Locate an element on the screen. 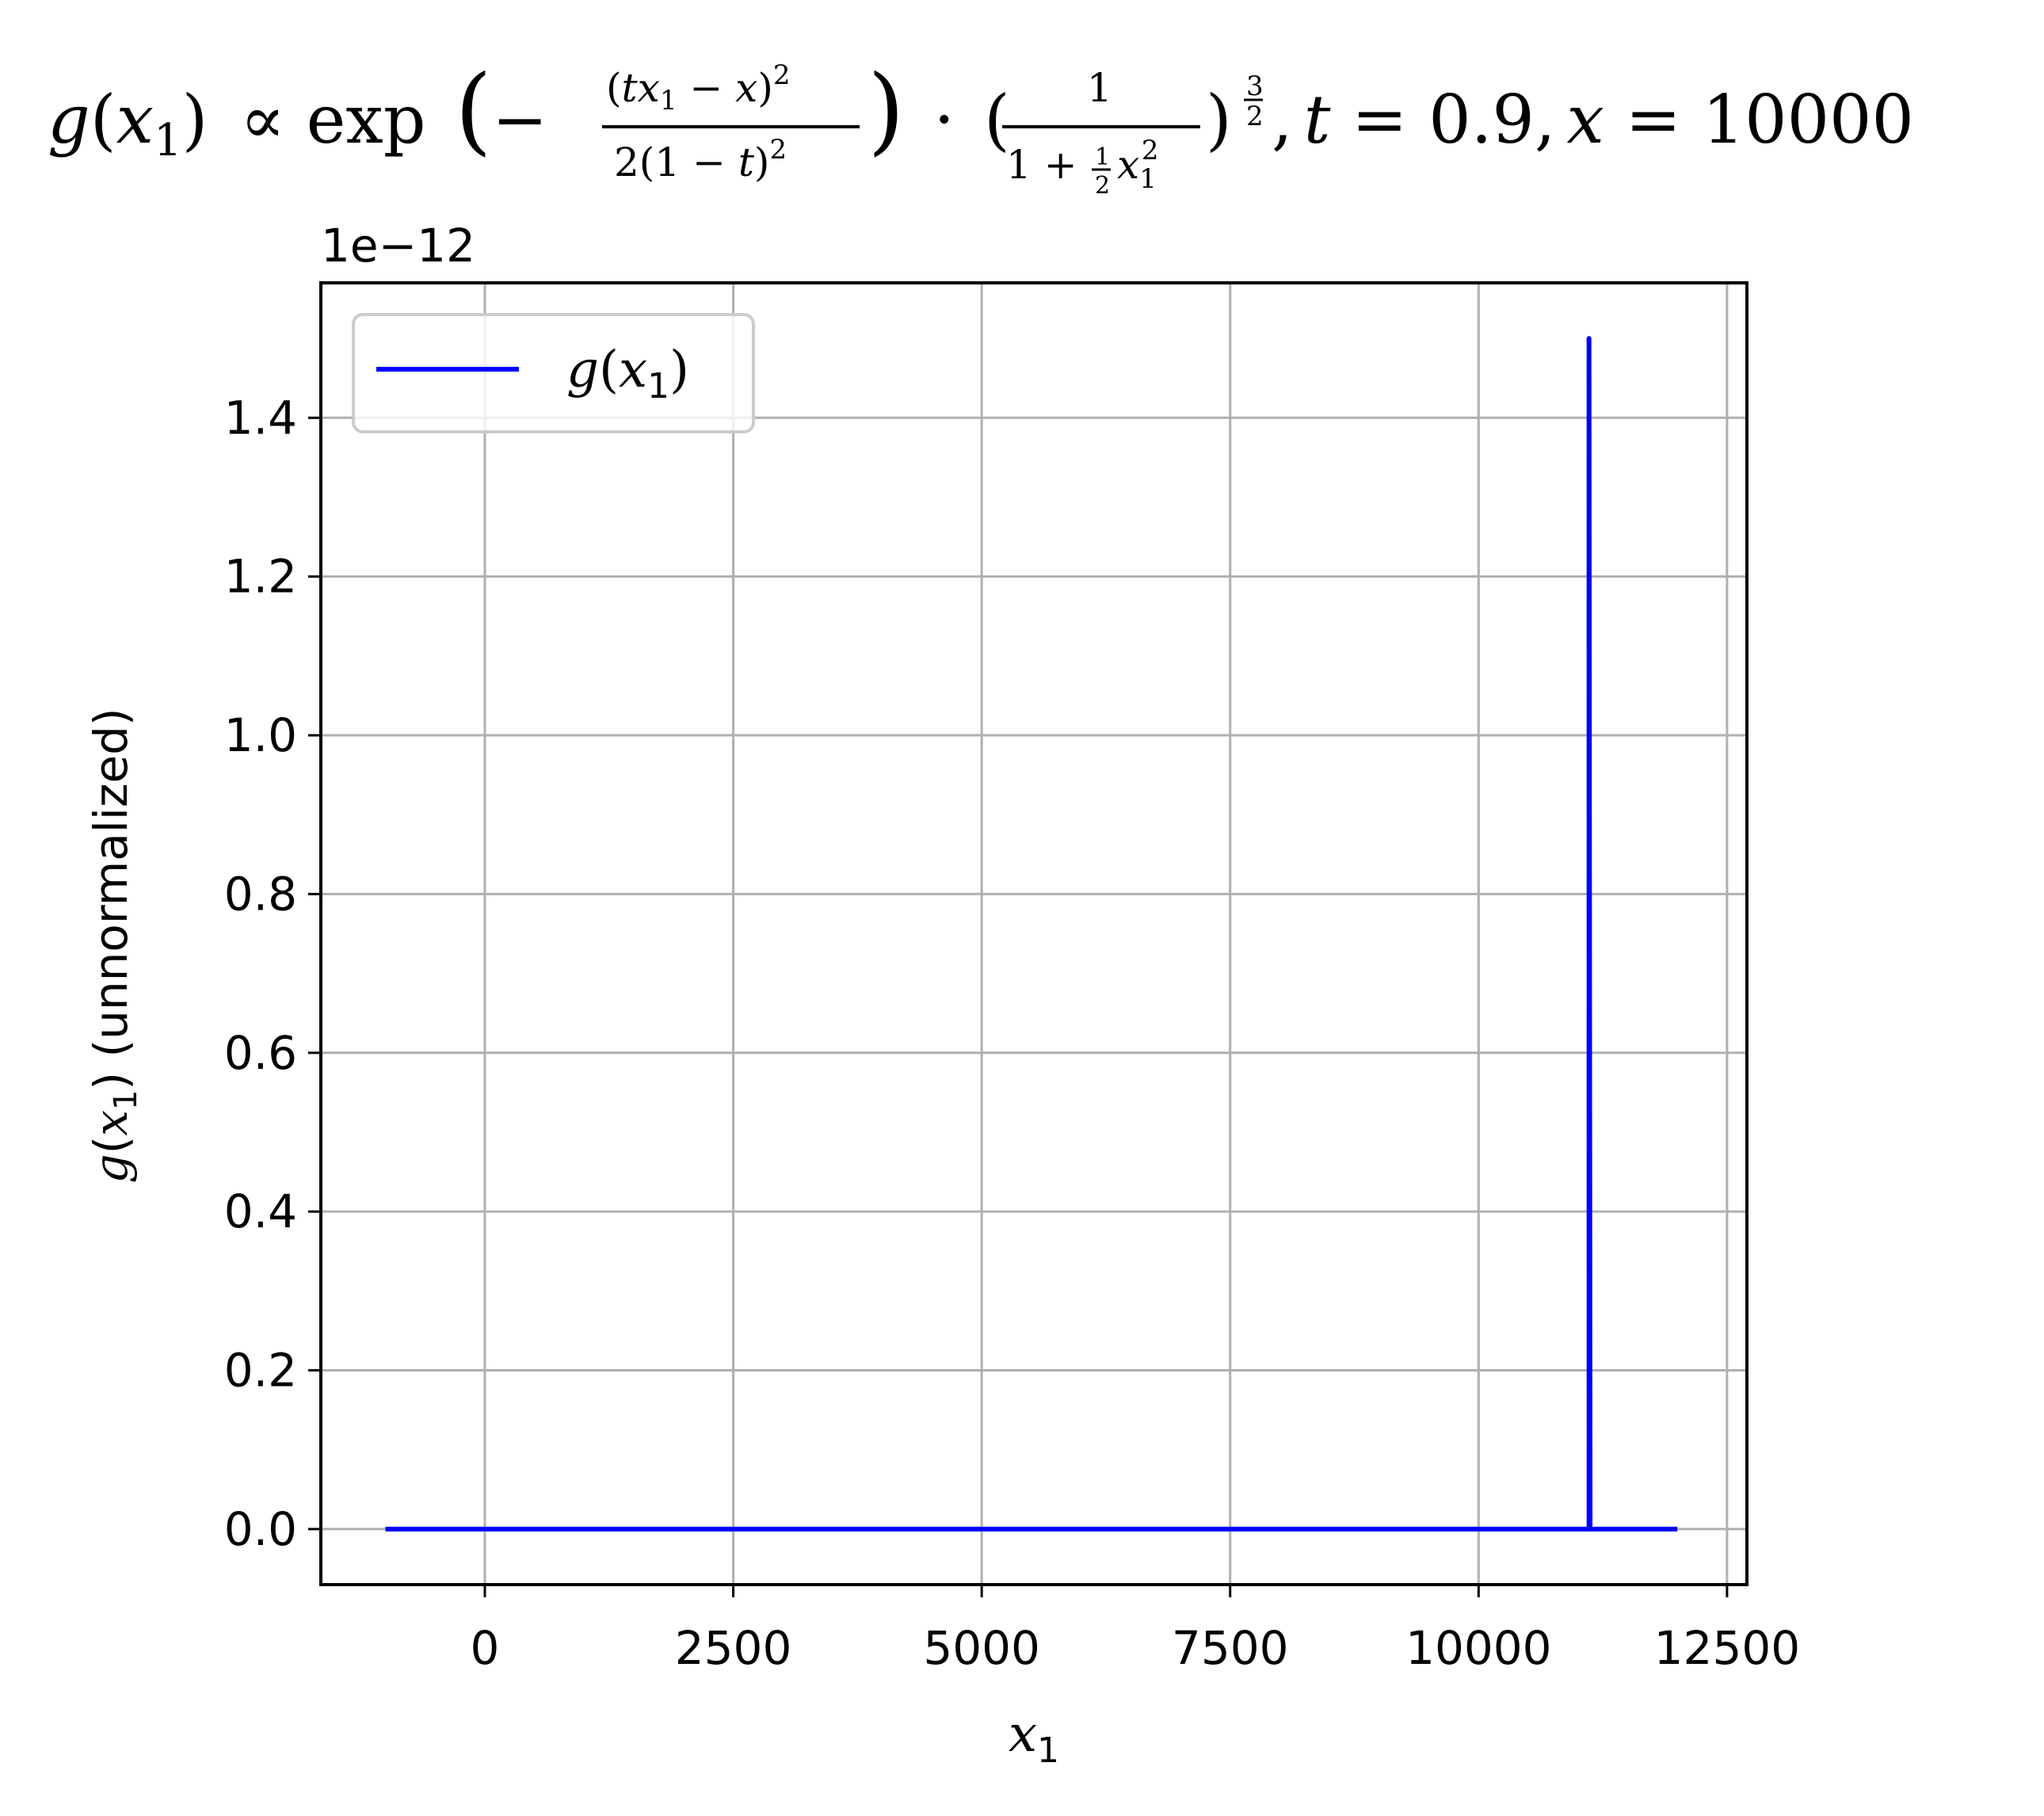 This screenshot has height=1816, width=2044. x-axis-label: x1 is located at coordinates (1034, 1738).